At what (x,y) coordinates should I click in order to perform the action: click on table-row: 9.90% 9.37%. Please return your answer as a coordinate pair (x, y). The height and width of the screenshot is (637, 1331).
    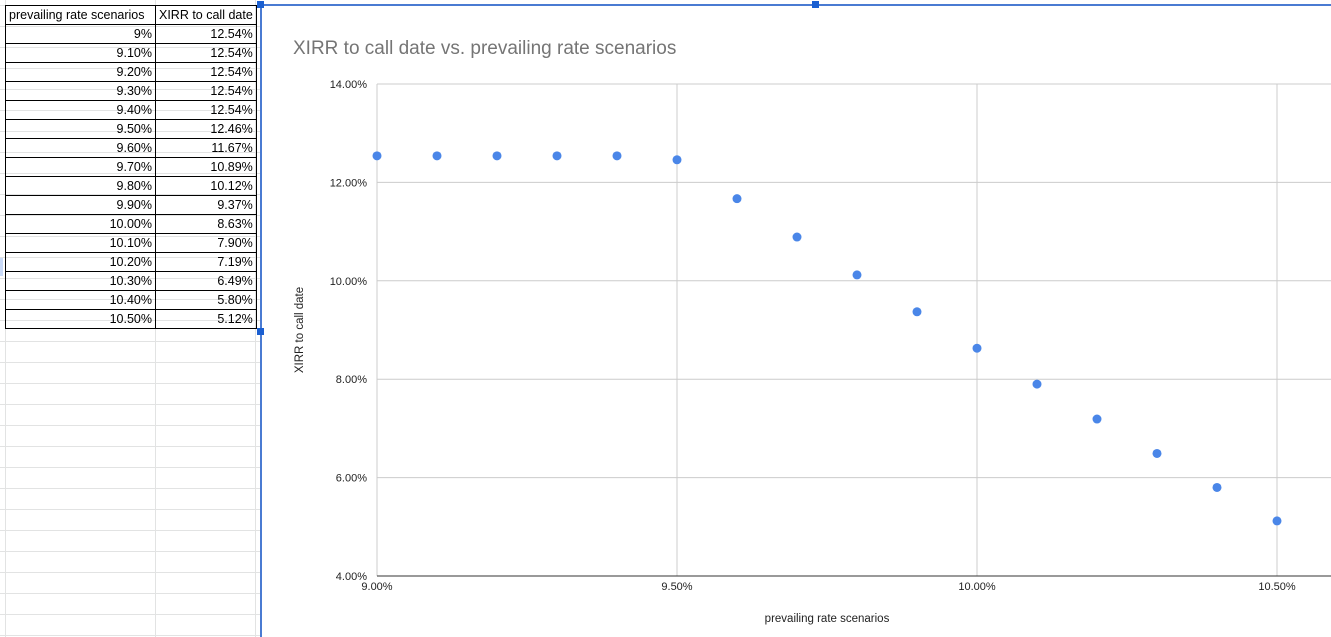
    Looking at the image, I should click on (131, 205).